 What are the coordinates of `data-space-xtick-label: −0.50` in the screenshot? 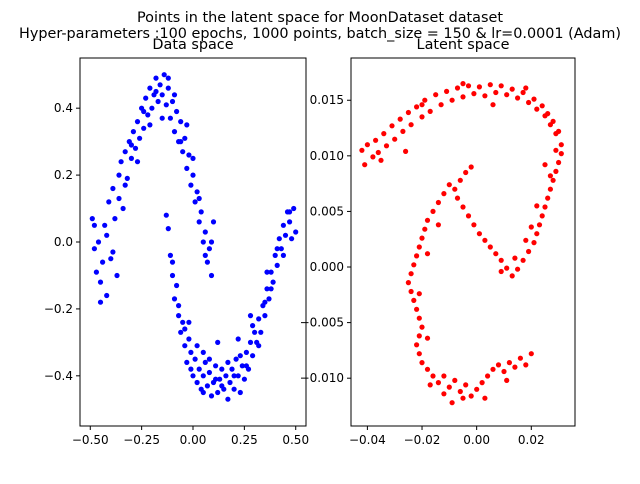 It's located at (90, 440).